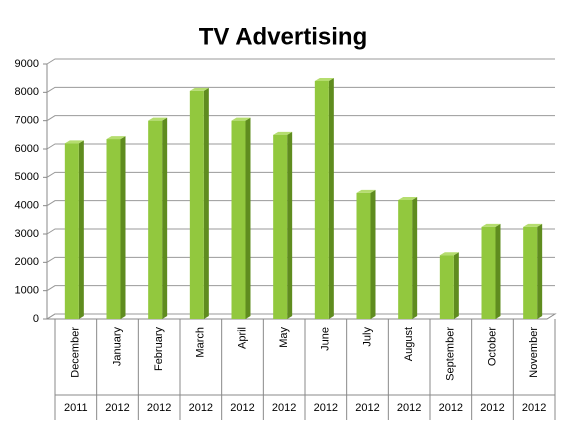 This screenshot has width=582, height=434. Describe the element at coordinates (27, 291) in the screenshot. I see `y-tick-label: 1000` at that location.